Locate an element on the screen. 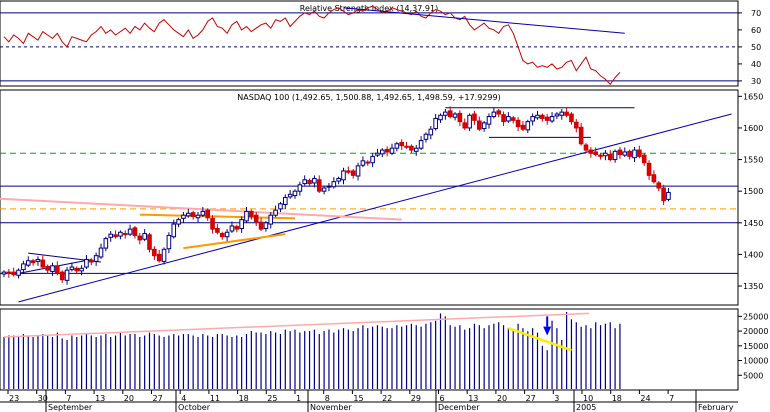 The width and height of the screenshot is (770, 412). x-day-label: 13 is located at coordinates (100, 398).